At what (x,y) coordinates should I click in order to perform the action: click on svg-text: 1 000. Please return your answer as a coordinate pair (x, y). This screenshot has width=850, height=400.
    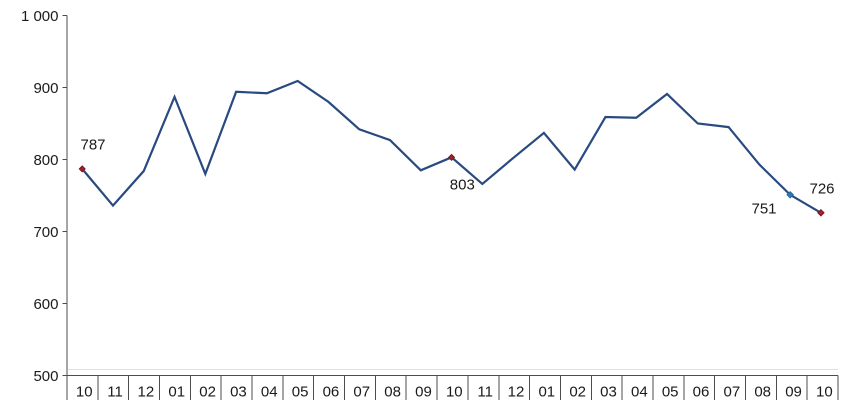
    Looking at the image, I should click on (40, 16).